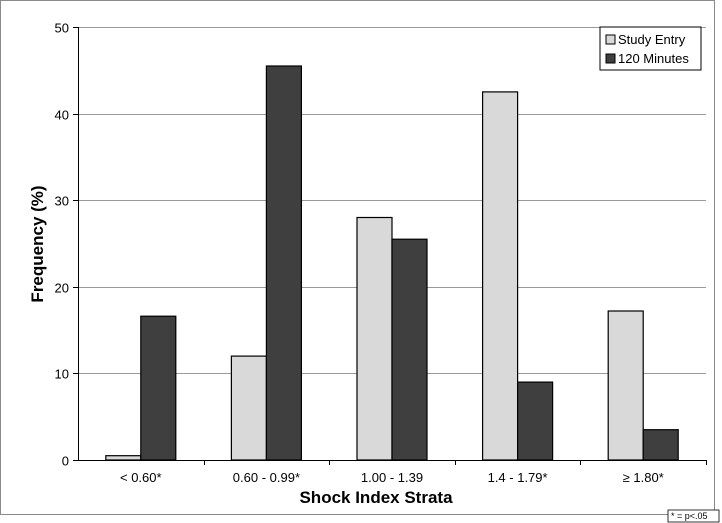 The image size is (722, 523). Describe the element at coordinates (37, 243) in the screenshot. I see `y-axis-title: Frequency (%)` at that location.